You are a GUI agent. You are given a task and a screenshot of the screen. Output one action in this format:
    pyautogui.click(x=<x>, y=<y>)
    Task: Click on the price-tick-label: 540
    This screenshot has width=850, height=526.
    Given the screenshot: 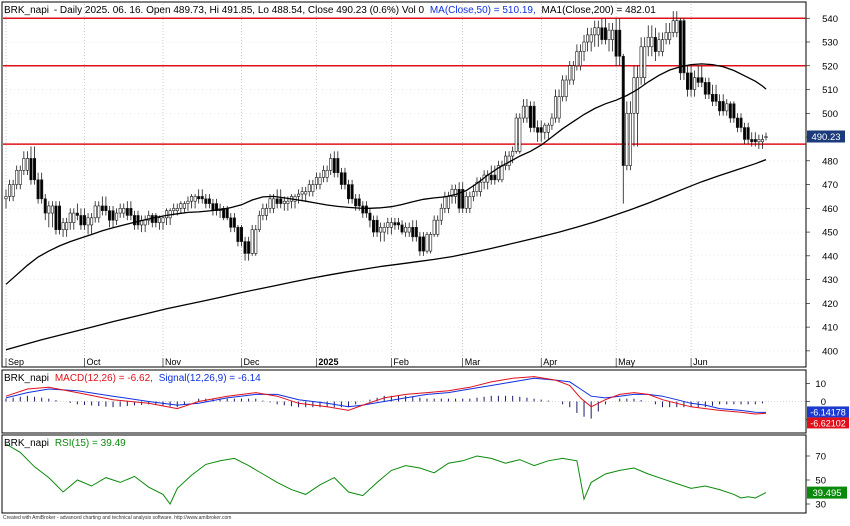 What is the action you would take?
    pyautogui.click(x=830, y=19)
    